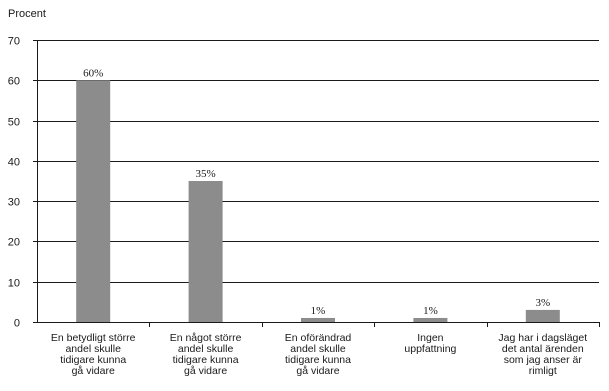  I want to click on y-tick-label: 30, so click(14, 203).